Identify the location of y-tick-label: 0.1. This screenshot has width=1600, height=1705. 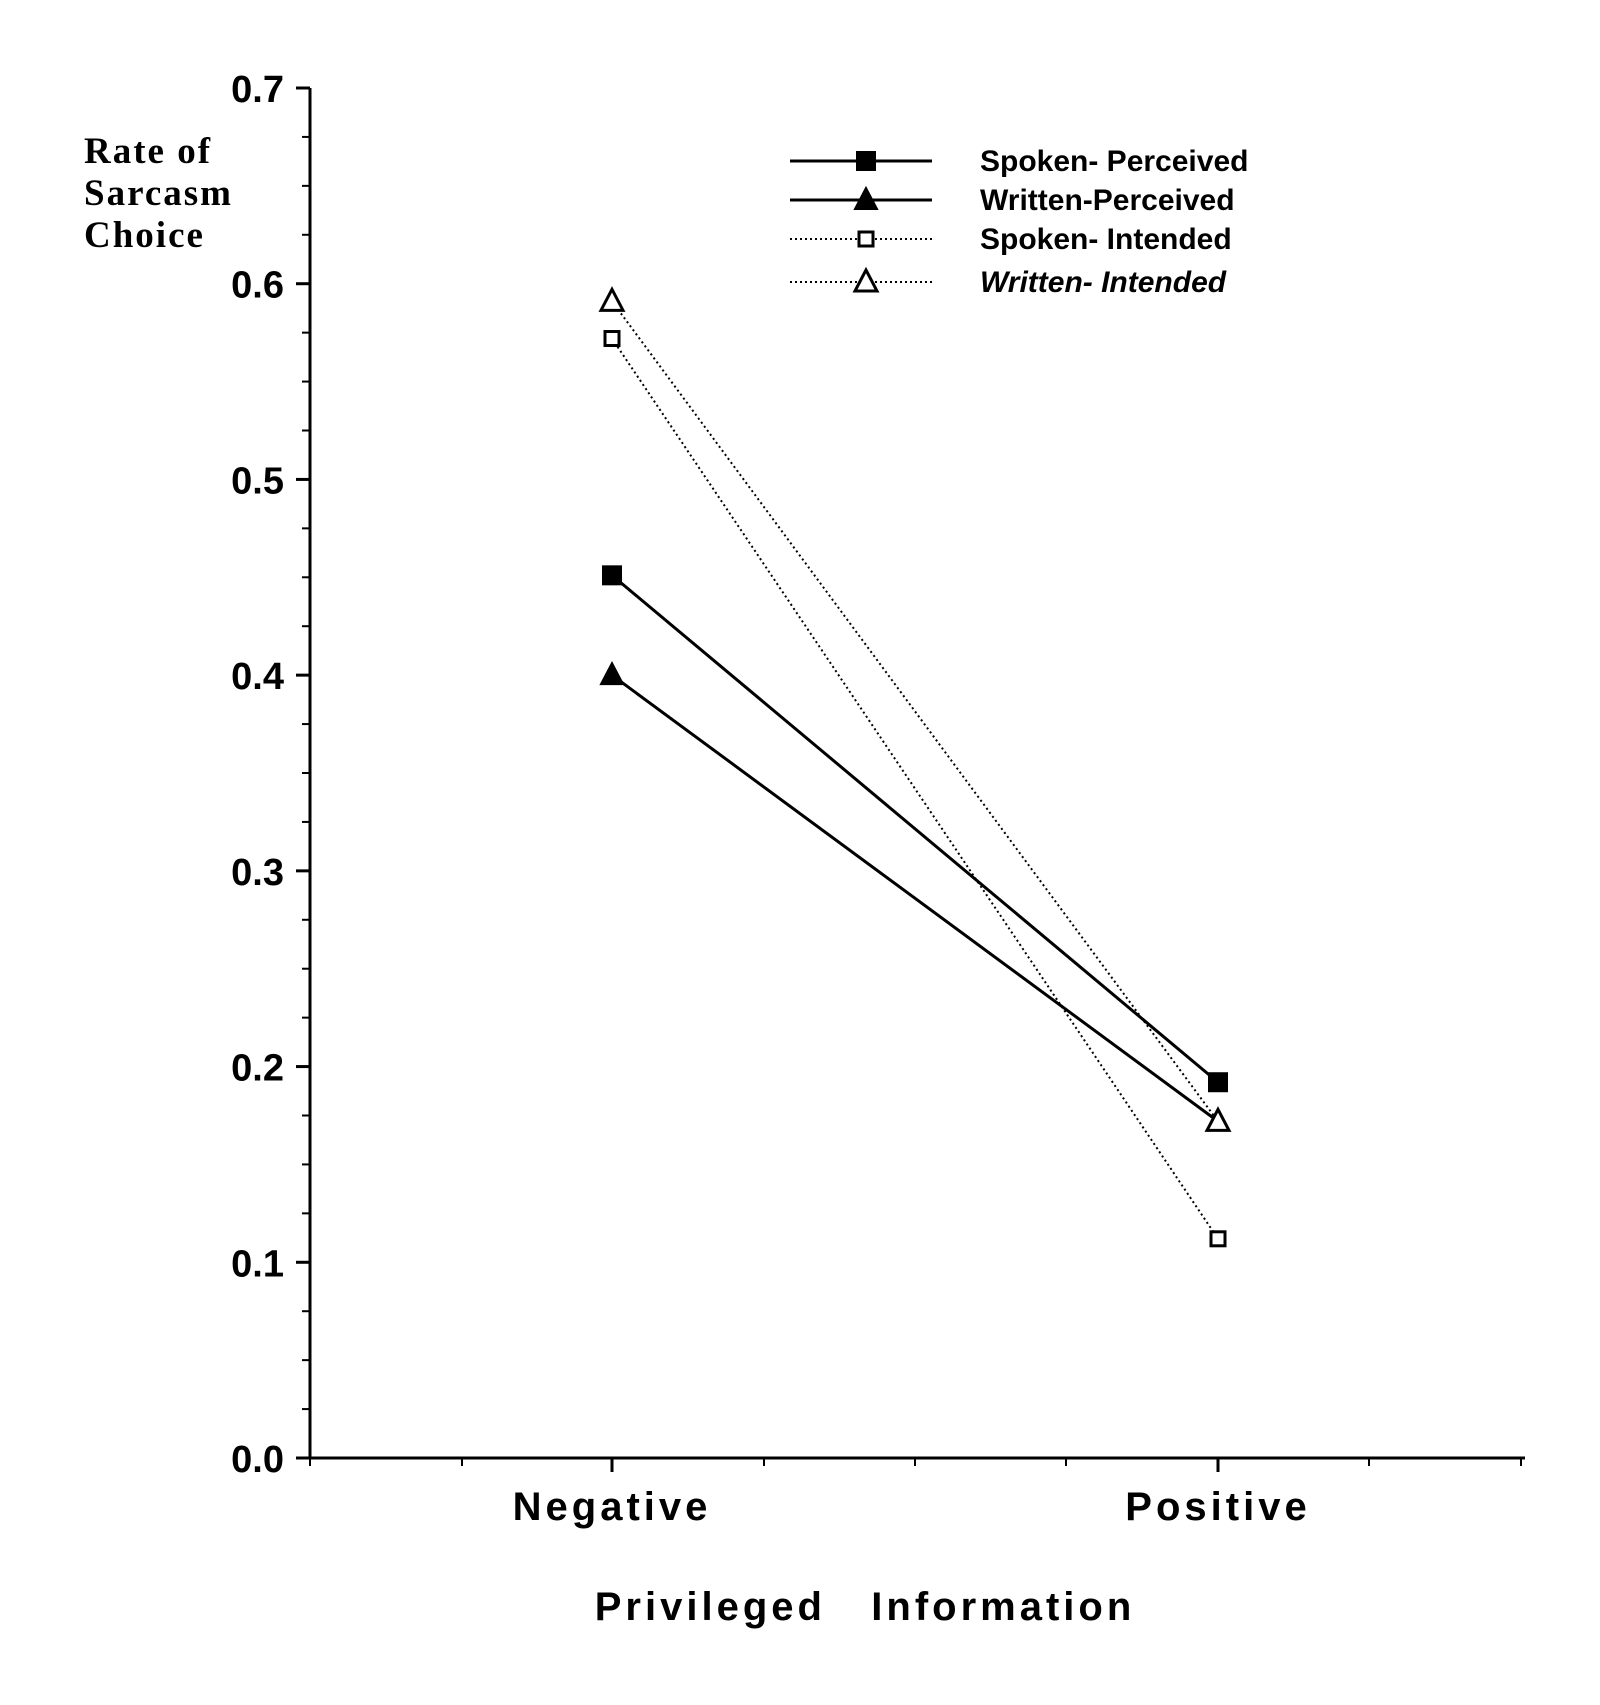
(257, 1264).